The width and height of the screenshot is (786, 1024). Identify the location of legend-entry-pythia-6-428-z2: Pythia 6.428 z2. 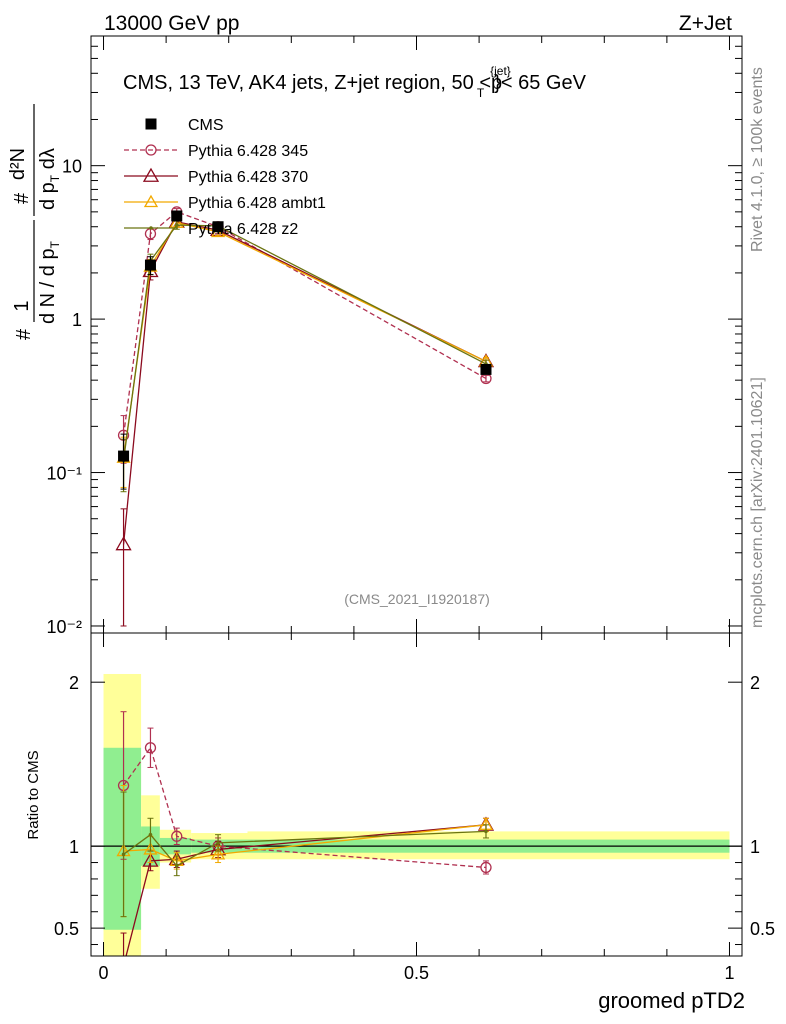
(211, 229).